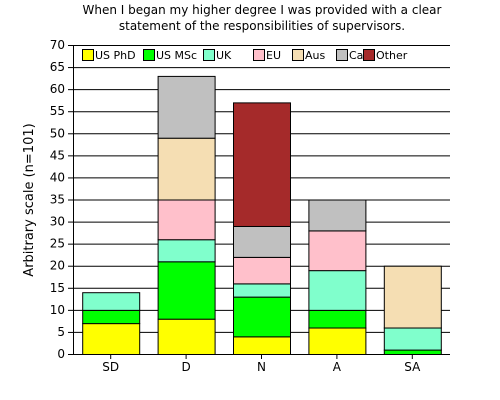 The width and height of the screenshot is (500, 400). Describe the element at coordinates (412, 297) in the screenshot. I see `bar-segment-sa-aus` at that location.